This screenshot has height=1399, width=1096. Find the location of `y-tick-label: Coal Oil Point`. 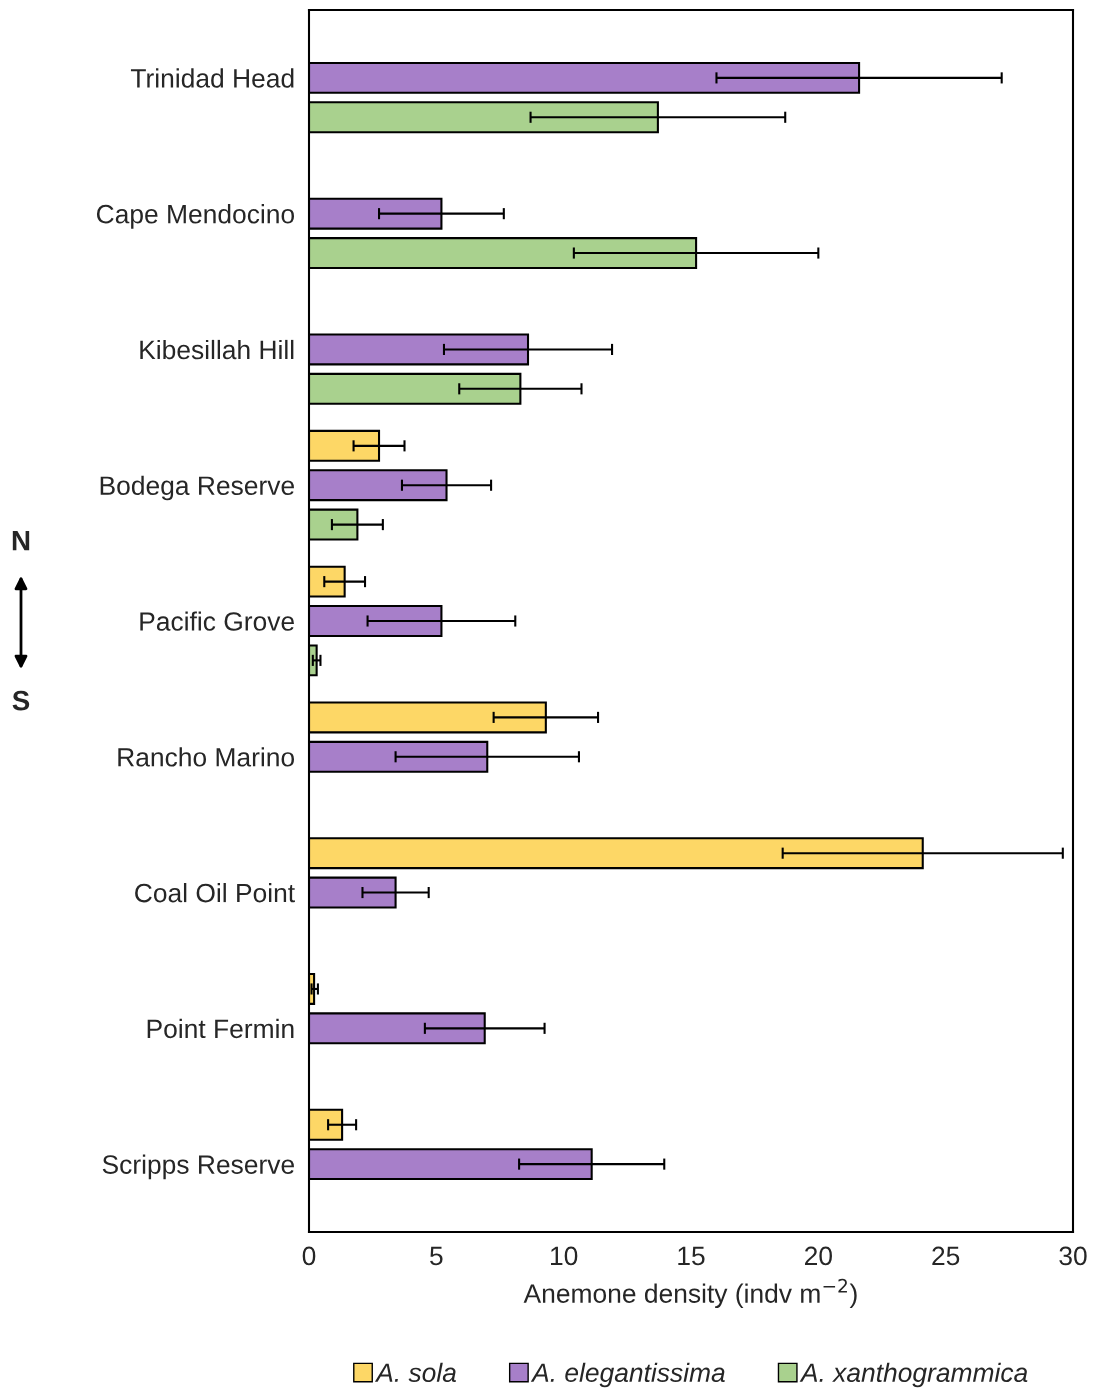

y-tick-label: Coal Oil Point is located at coordinates (215, 892).